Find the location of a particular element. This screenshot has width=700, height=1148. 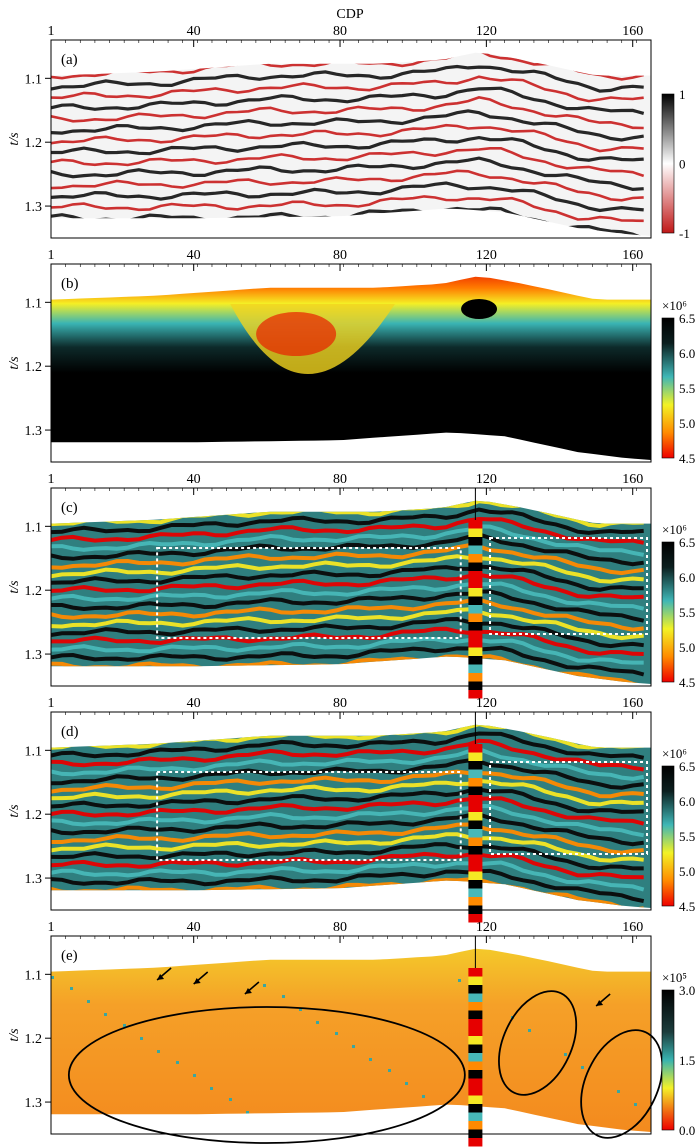

panel-label: (e) is located at coordinates (69, 956).